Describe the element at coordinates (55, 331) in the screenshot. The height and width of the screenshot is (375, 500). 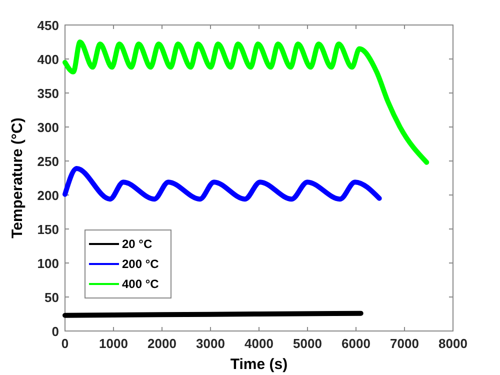
I see `y-tick-label: 0` at that location.